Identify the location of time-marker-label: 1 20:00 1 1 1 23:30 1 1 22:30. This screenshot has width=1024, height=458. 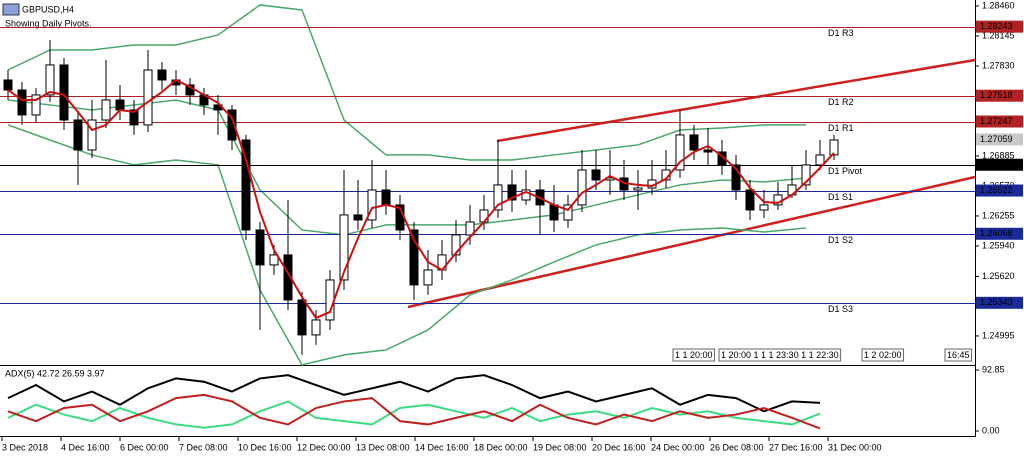
(780, 355).